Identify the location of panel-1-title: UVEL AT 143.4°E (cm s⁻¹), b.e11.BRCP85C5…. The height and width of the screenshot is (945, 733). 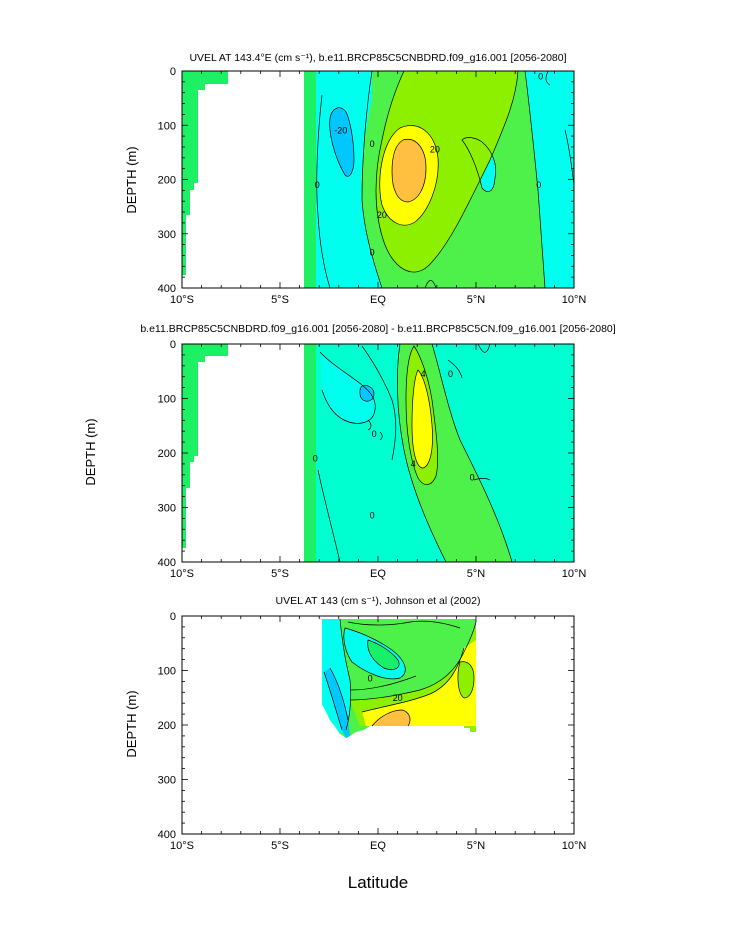
(377, 58).